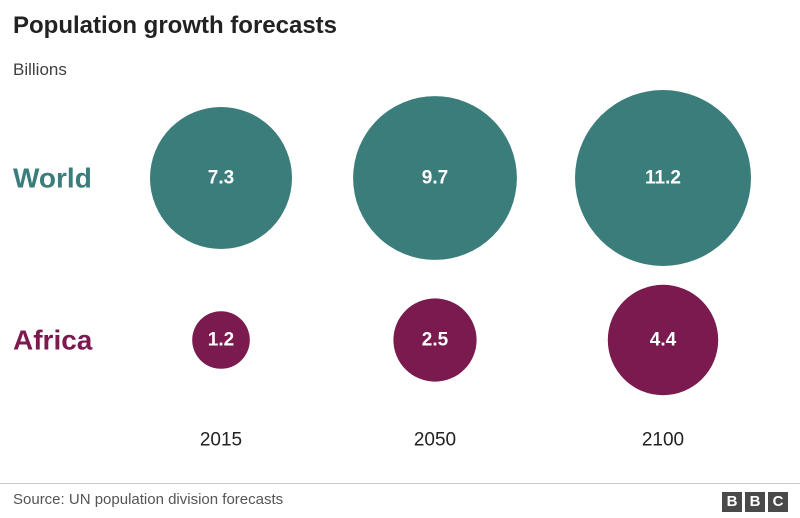  What do you see at coordinates (221, 440) in the screenshot?
I see `year-label-2015: 2015` at bounding box center [221, 440].